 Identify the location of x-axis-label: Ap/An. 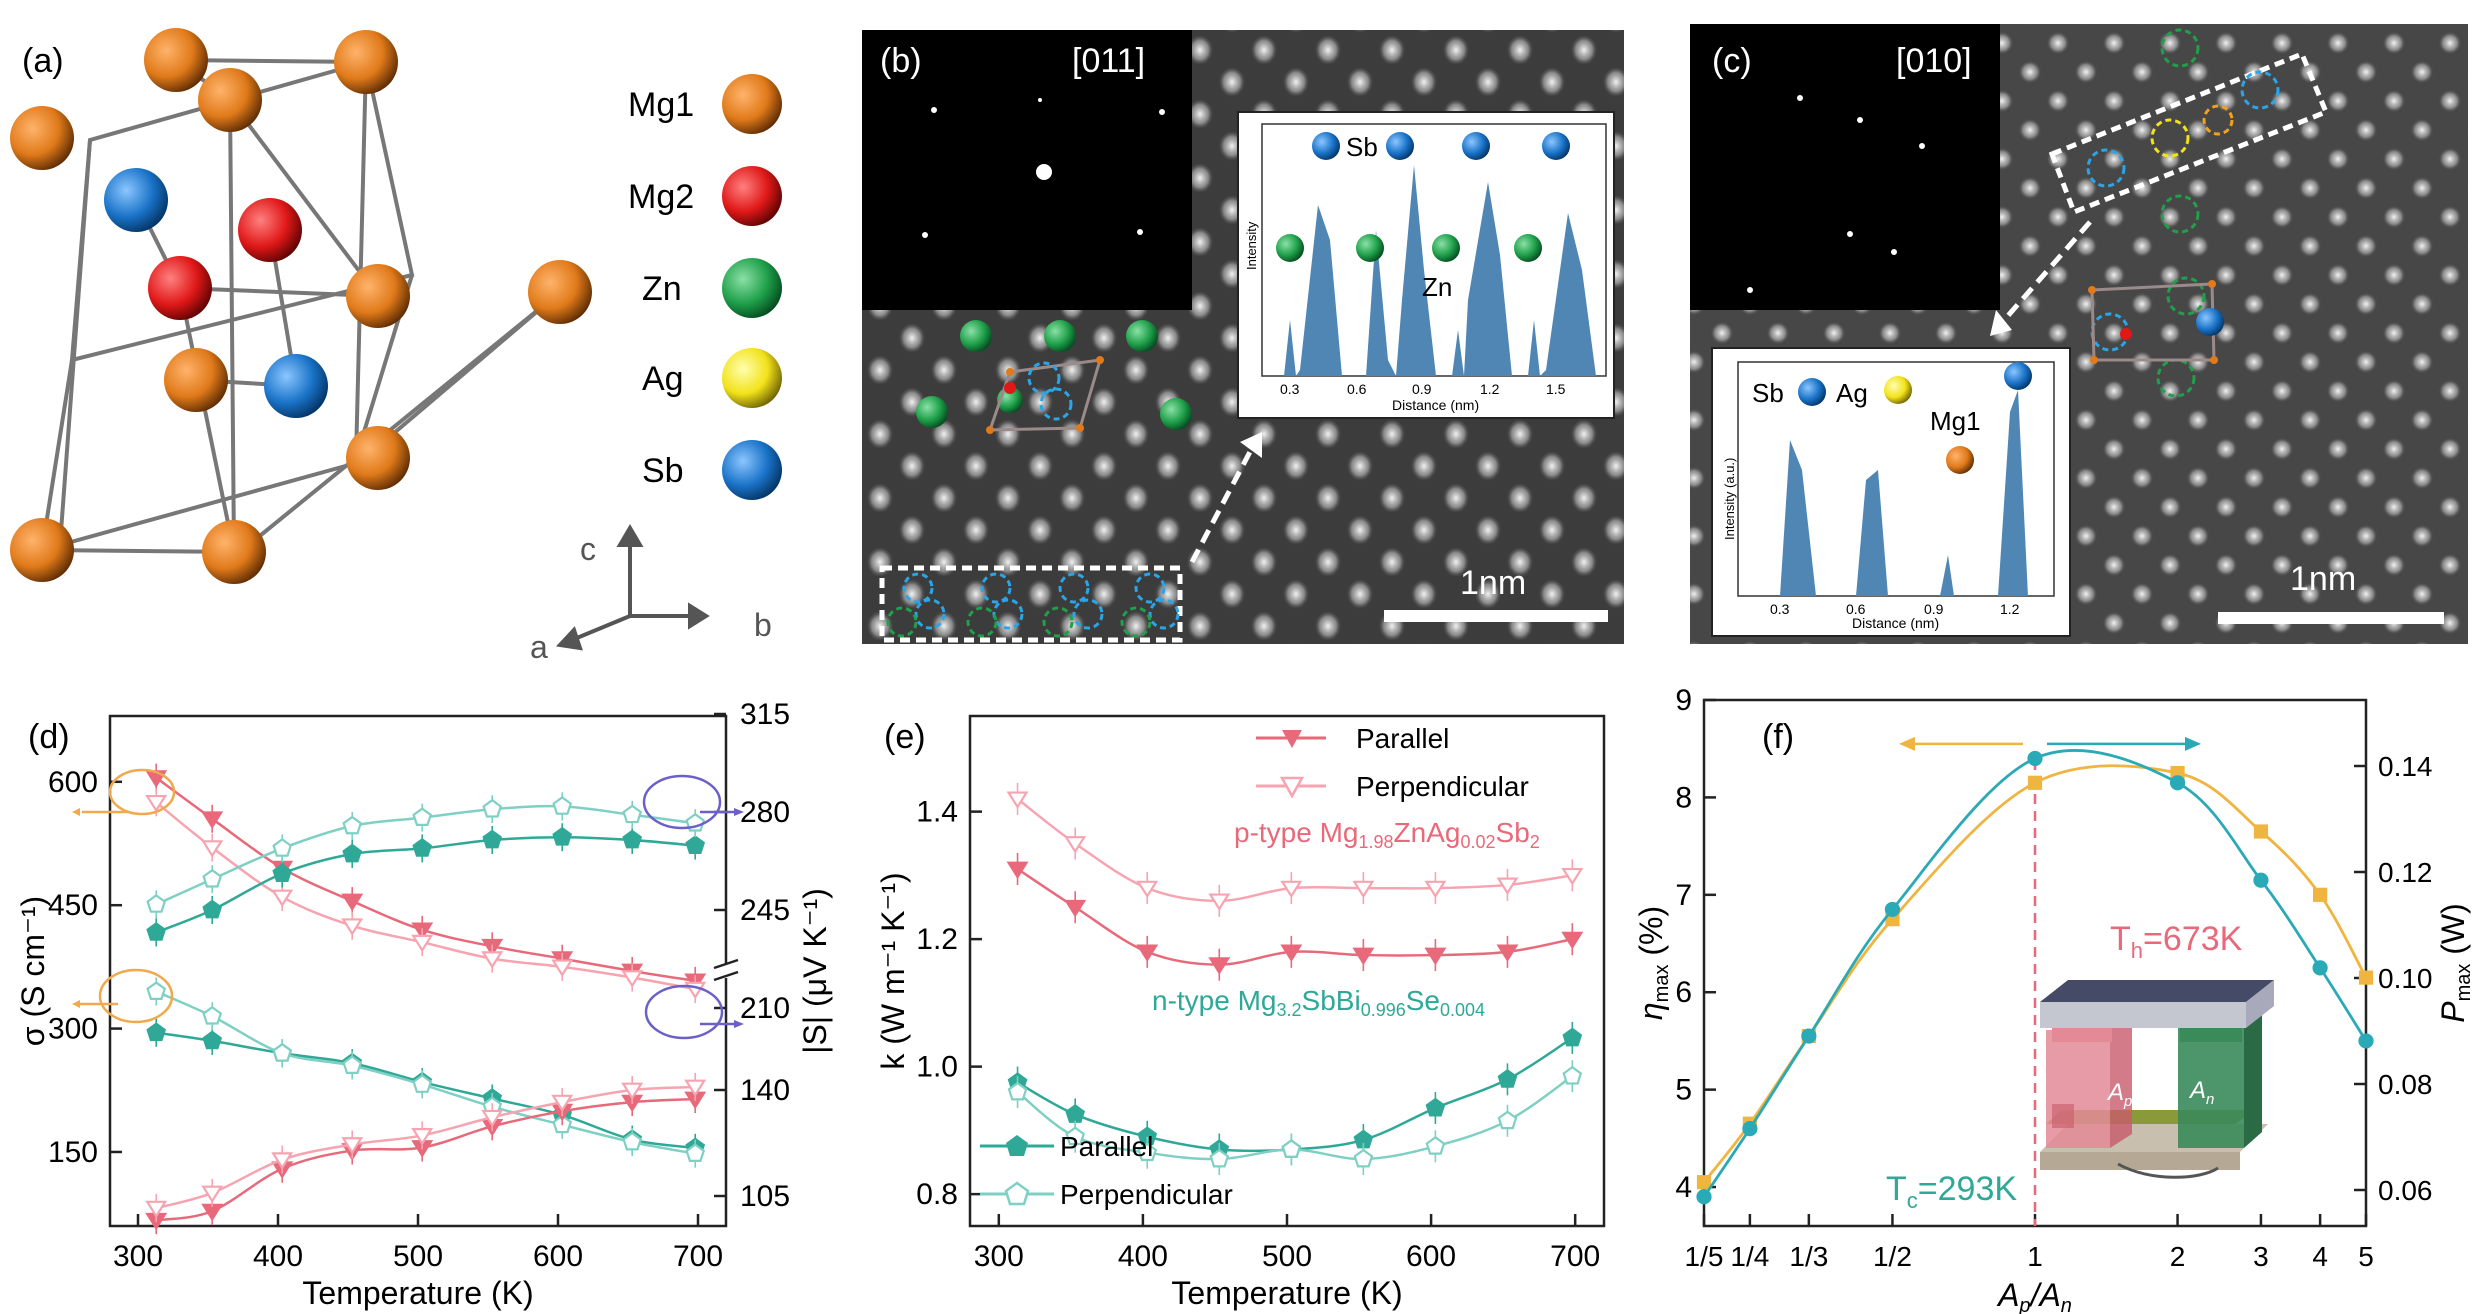
(2034, 1295).